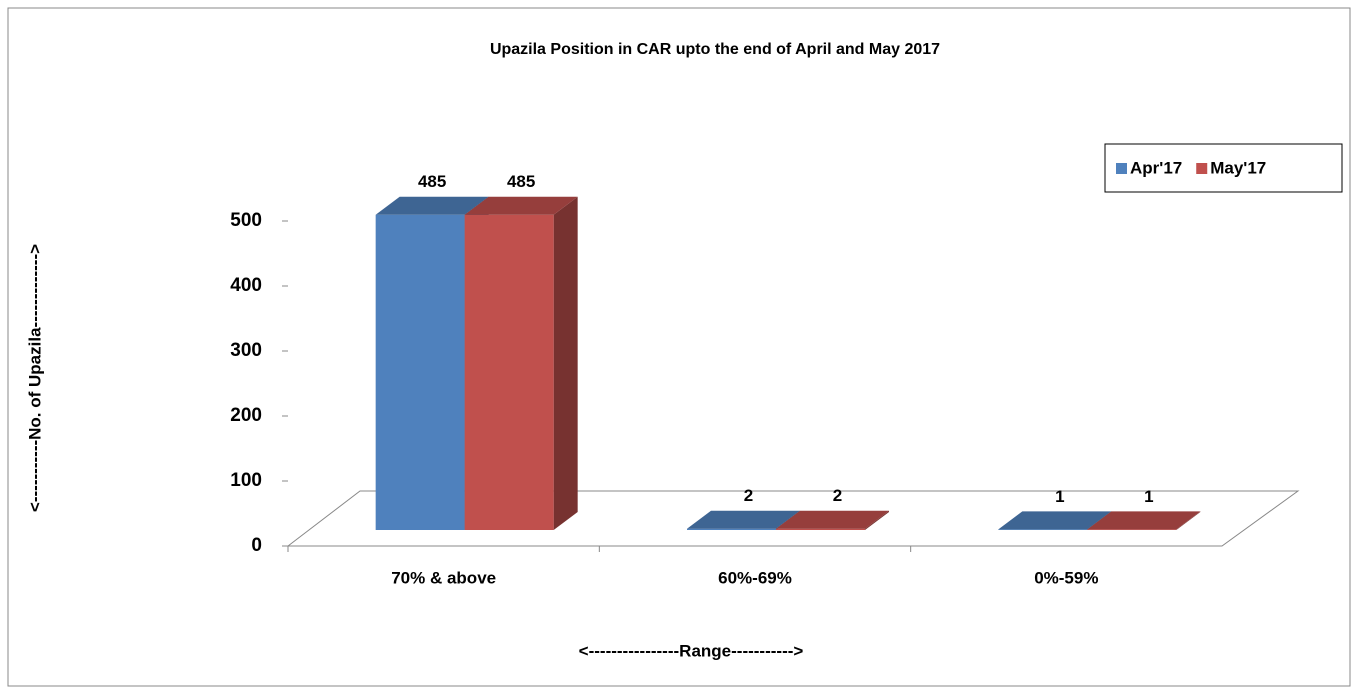 The width and height of the screenshot is (1358, 694). What do you see at coordinates (443, 577) in the screenshot?
I see `x-tick-label: 70% & above` at bounding box center [443, 577].